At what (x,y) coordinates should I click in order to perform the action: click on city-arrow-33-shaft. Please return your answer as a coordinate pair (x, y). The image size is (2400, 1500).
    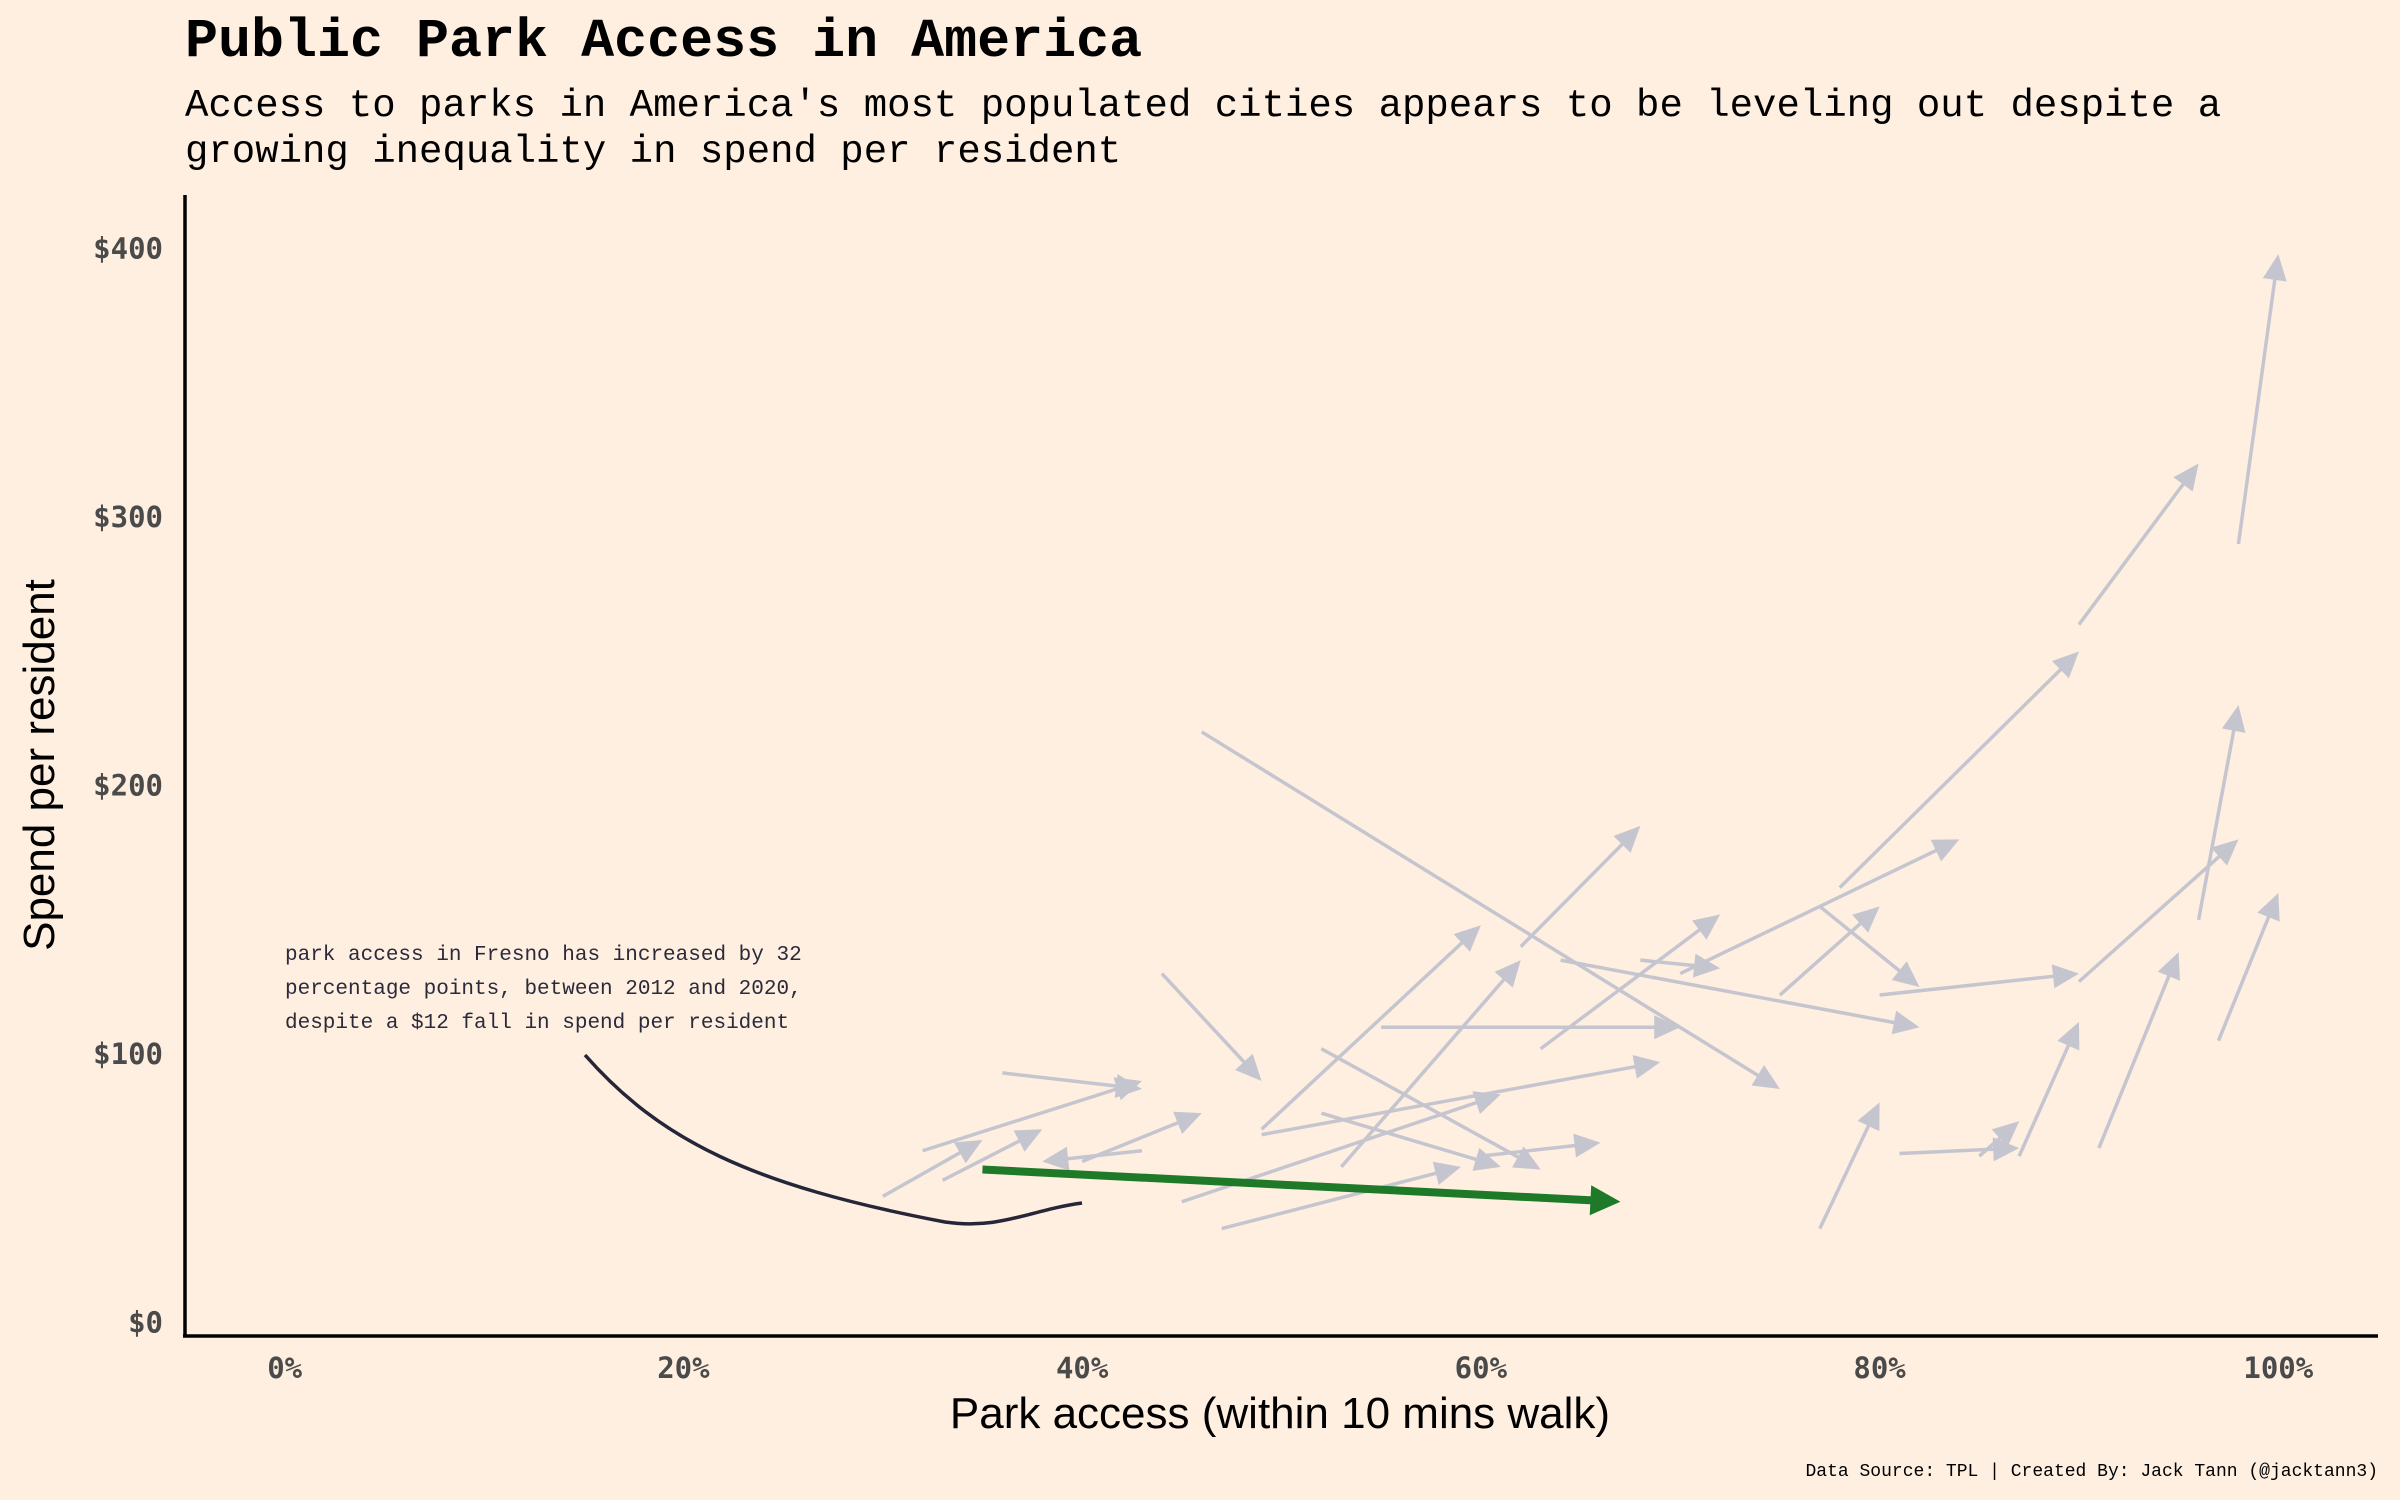
    Looking at the image, I should click on (1844, 1176).